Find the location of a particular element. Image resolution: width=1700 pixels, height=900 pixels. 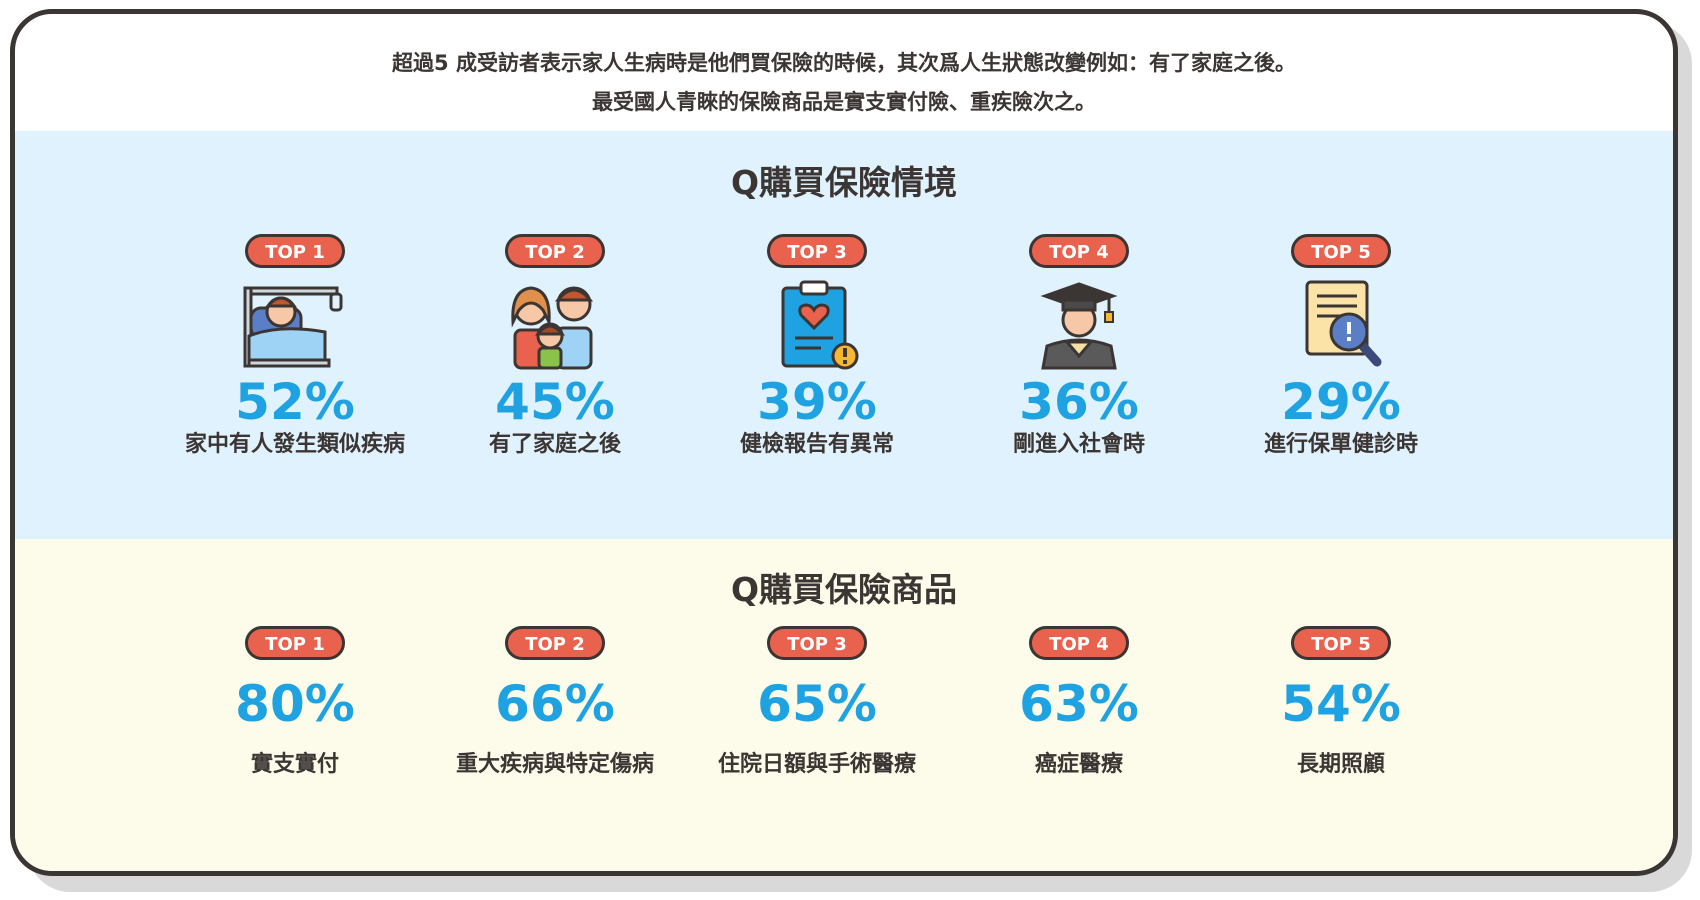

product-item-2: TOP 2 66% 重大疾病與特定傷病 is located at coordinates (555, 703).